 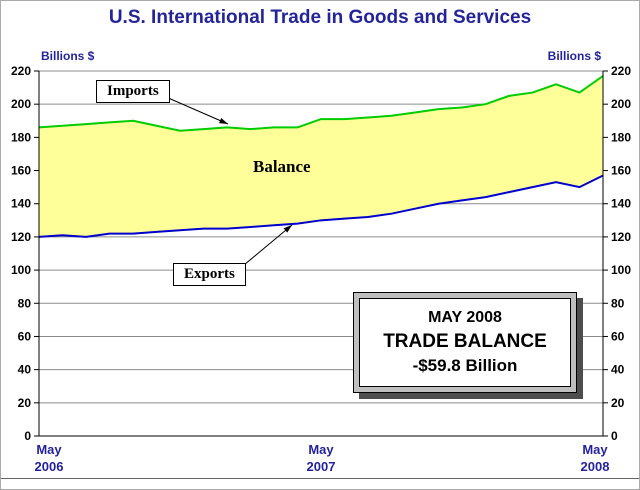 I want to click on y-tick-label-left: 60, so click(x=25, y=336).